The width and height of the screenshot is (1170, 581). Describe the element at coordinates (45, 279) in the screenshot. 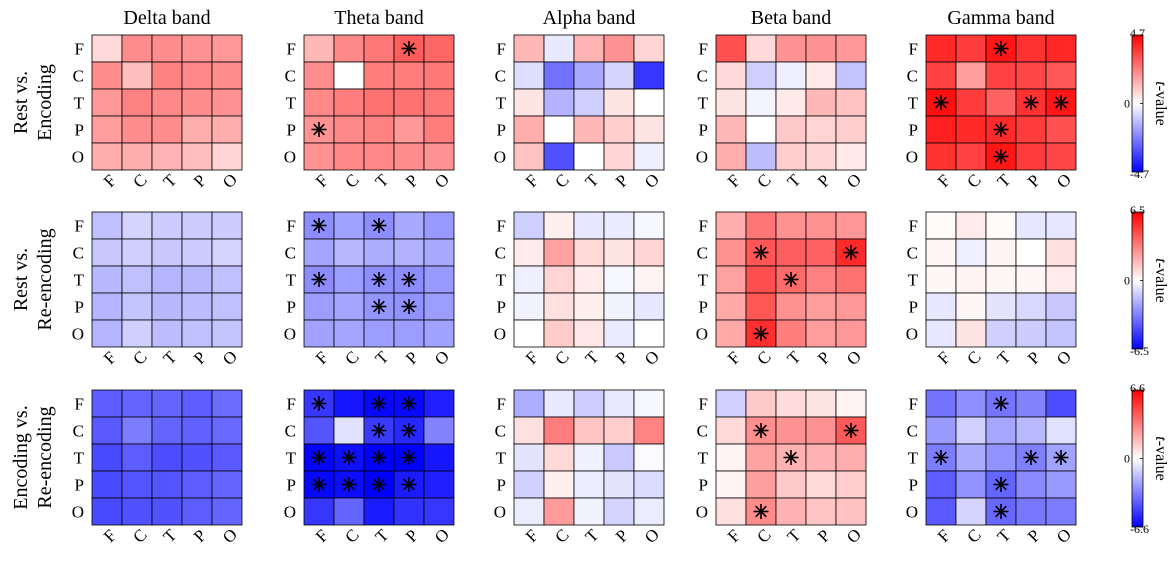

I see `row-label-line: Re-encoding` at that location.